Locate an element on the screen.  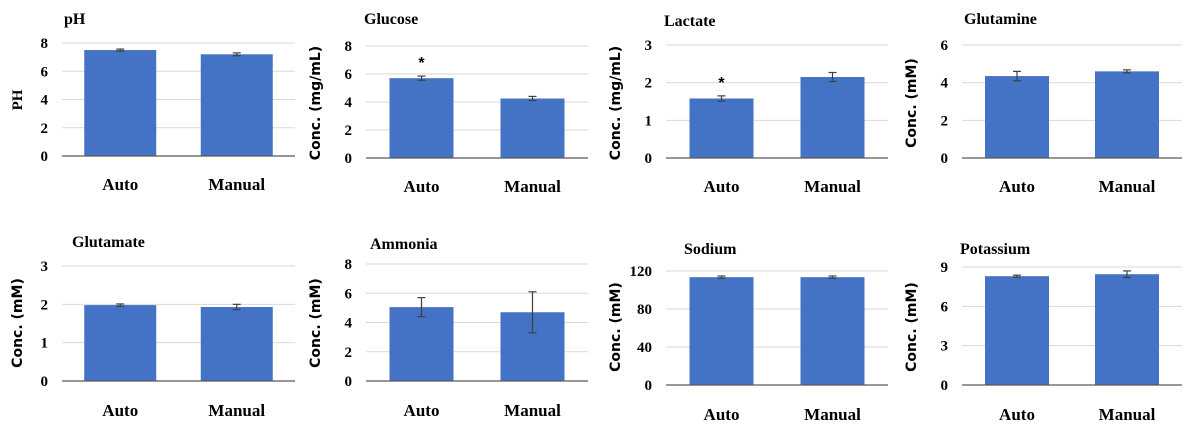
chart-panel-glutamine: 0 2 4 6 Auto Manual Glutamine Conc. (mM) is located at coordinates (1043, 103).